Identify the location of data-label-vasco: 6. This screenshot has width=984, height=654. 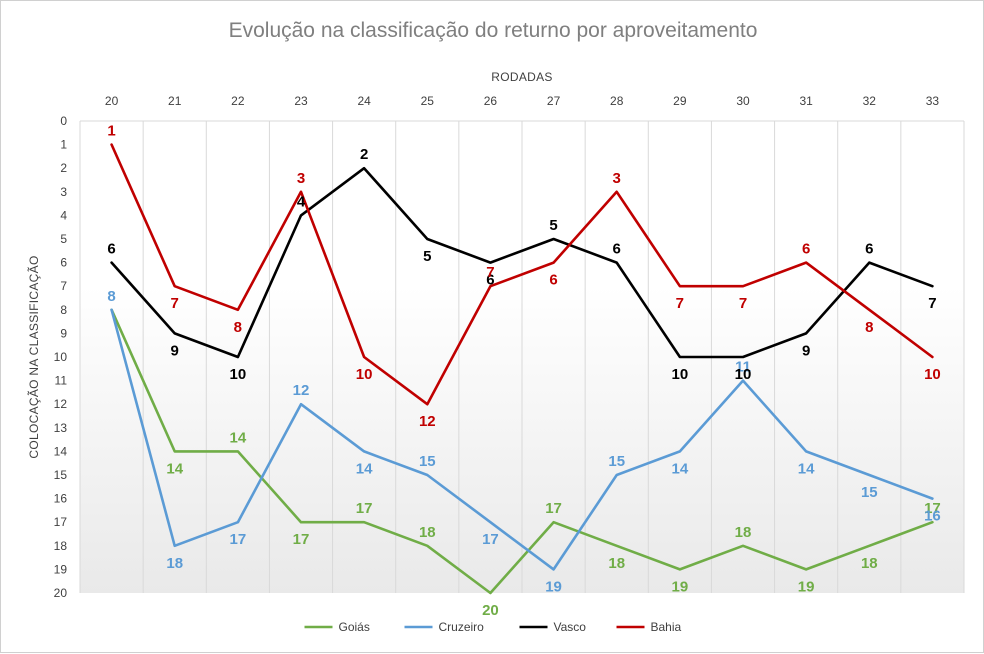
(617, 249).